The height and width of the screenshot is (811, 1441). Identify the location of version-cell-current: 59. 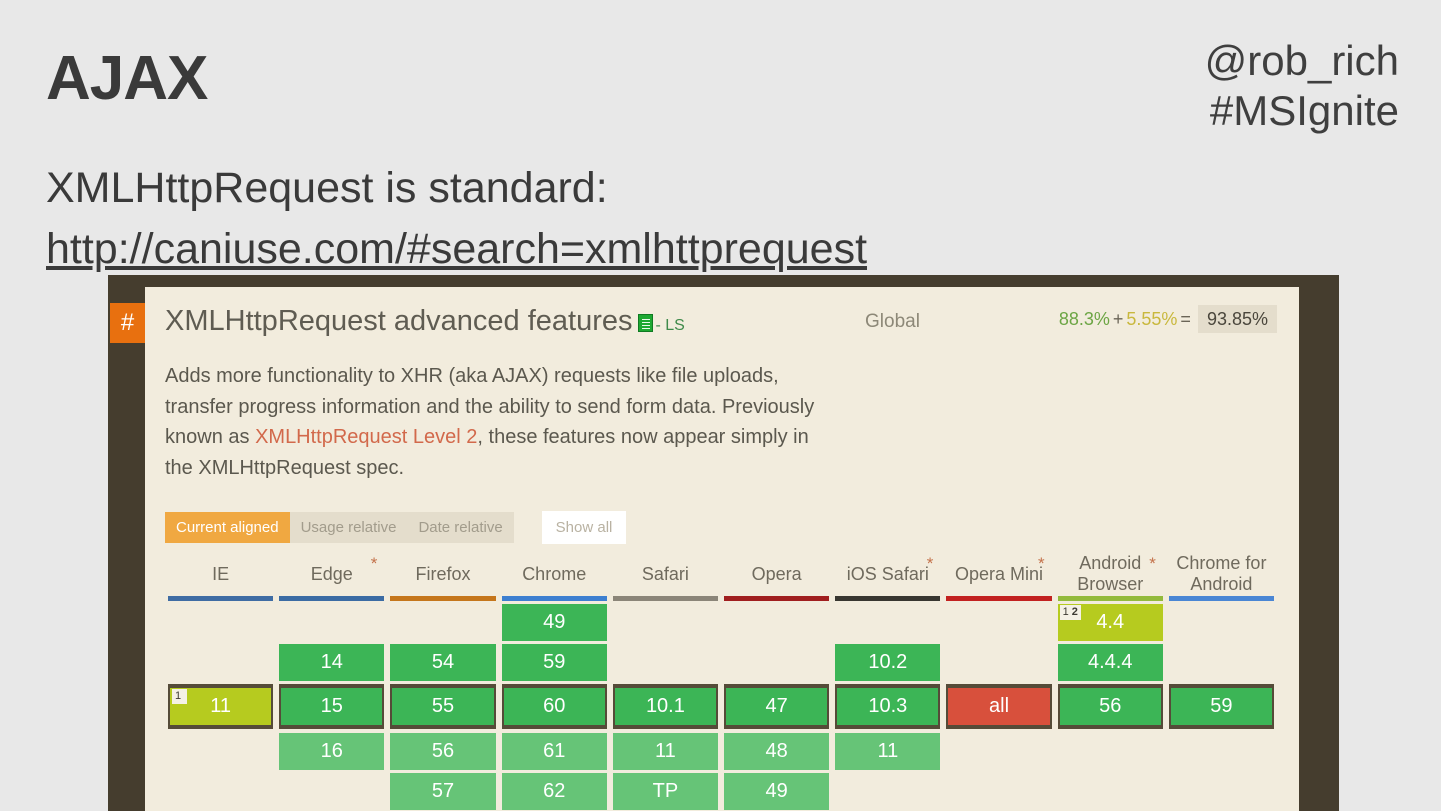
(1221, 707).